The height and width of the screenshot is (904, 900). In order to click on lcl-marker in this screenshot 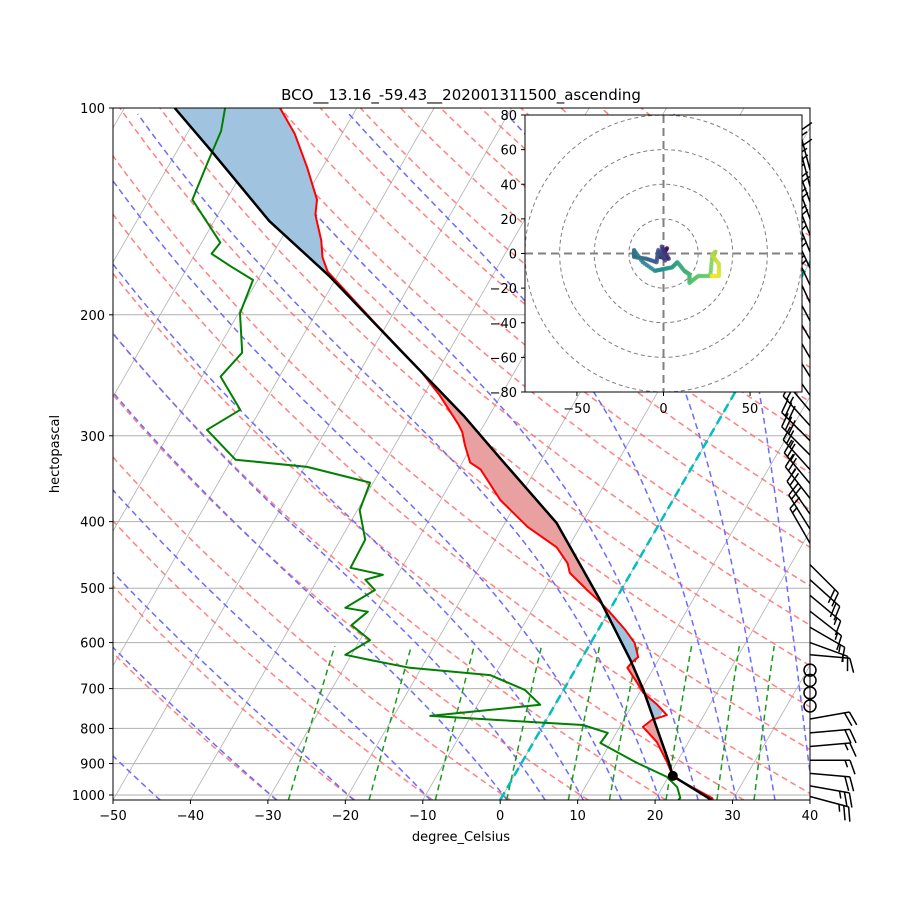, I will do `click(673, 776)`.